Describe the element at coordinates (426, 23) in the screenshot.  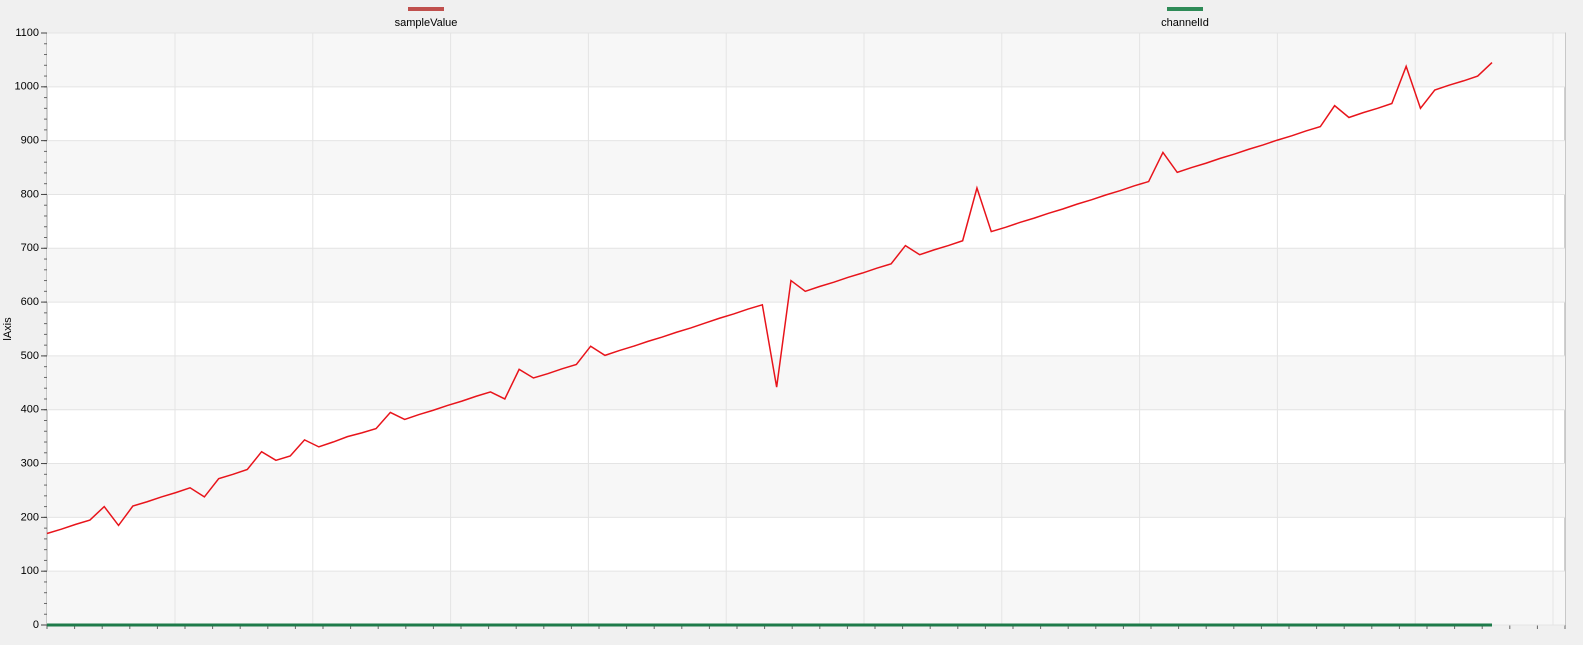
I see `legend-label: sampleValue` at that location.